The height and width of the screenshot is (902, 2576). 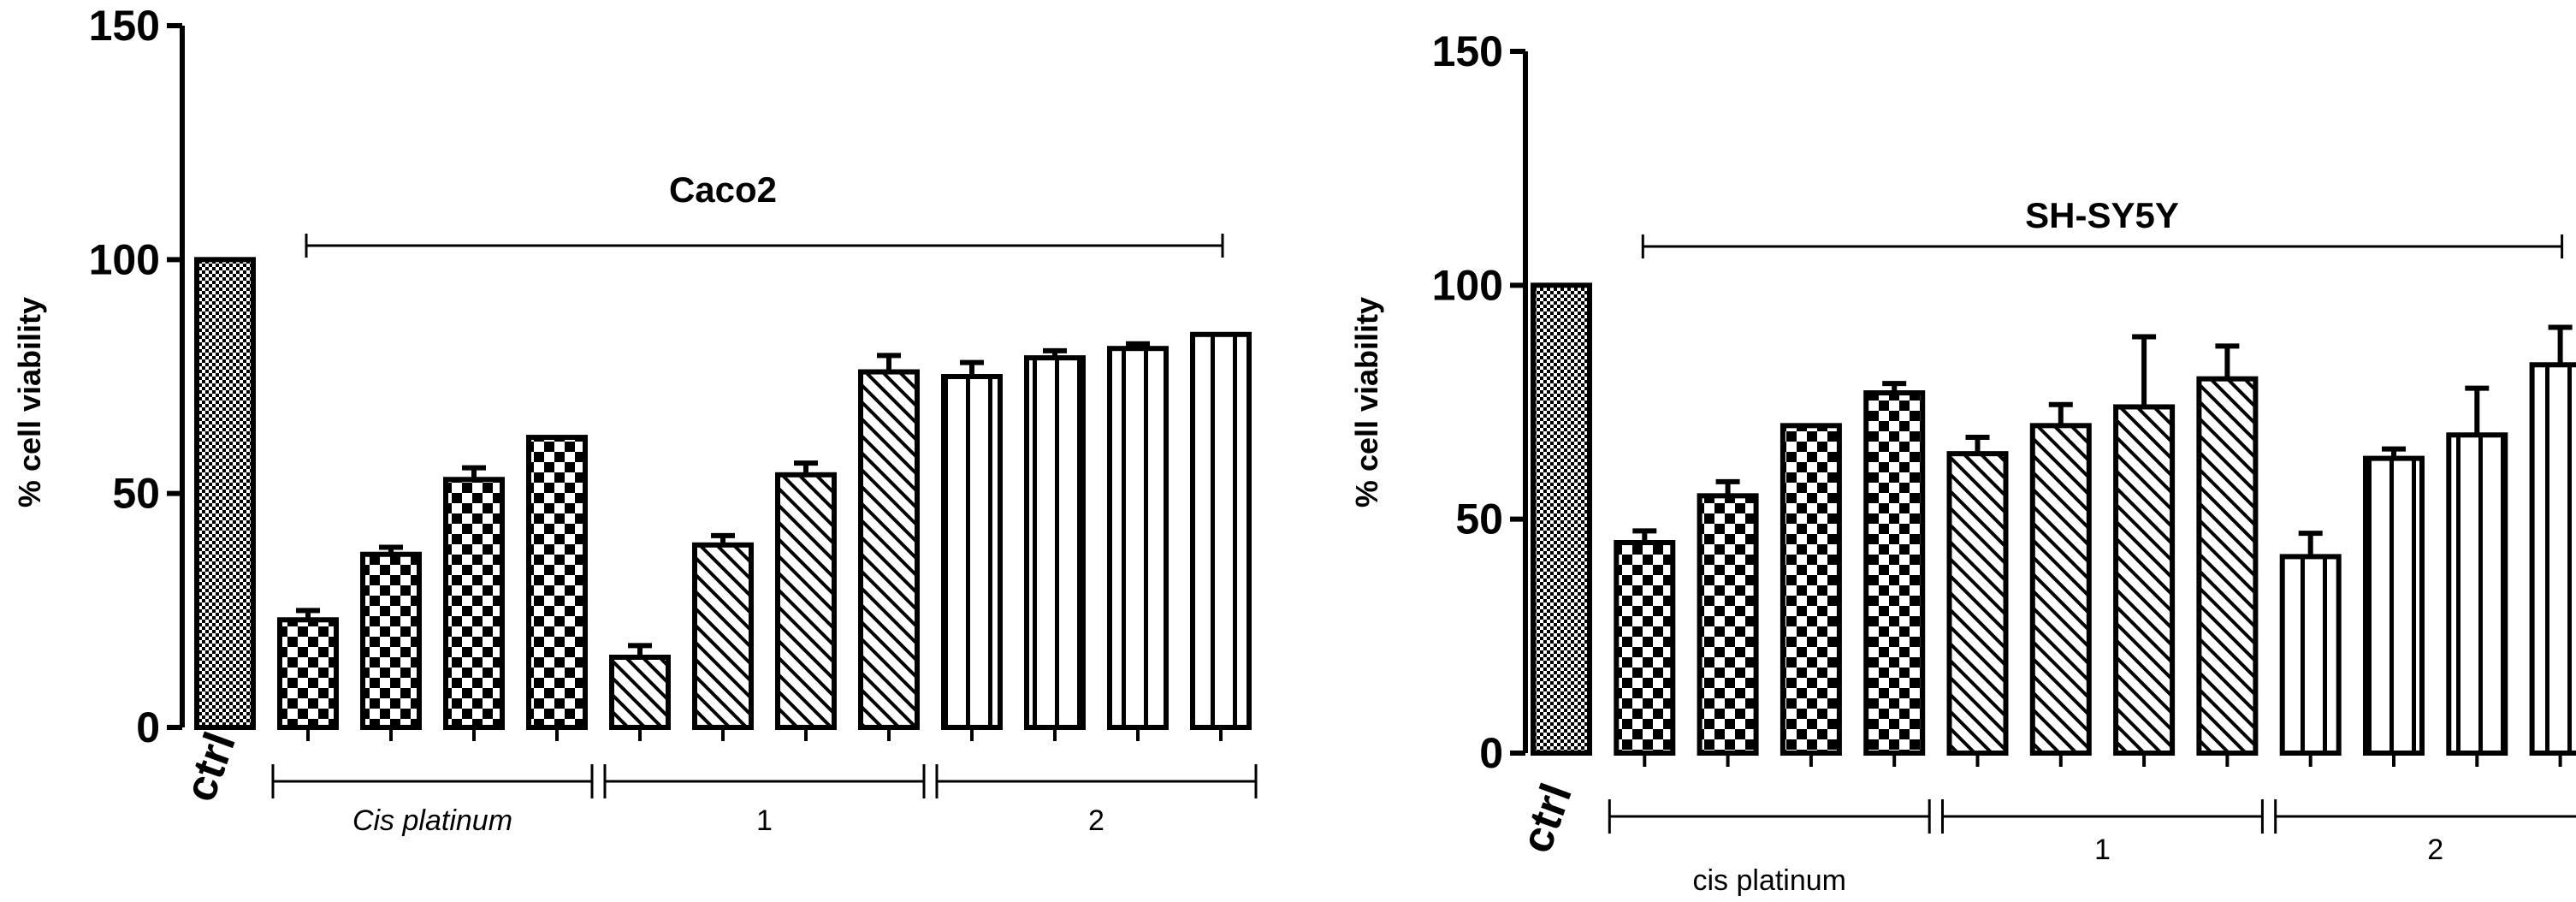 What do you see at coordinates (432, 820) in the screenshot?
I see `group-label: Cis platinum` at bounding box center [432, 820].